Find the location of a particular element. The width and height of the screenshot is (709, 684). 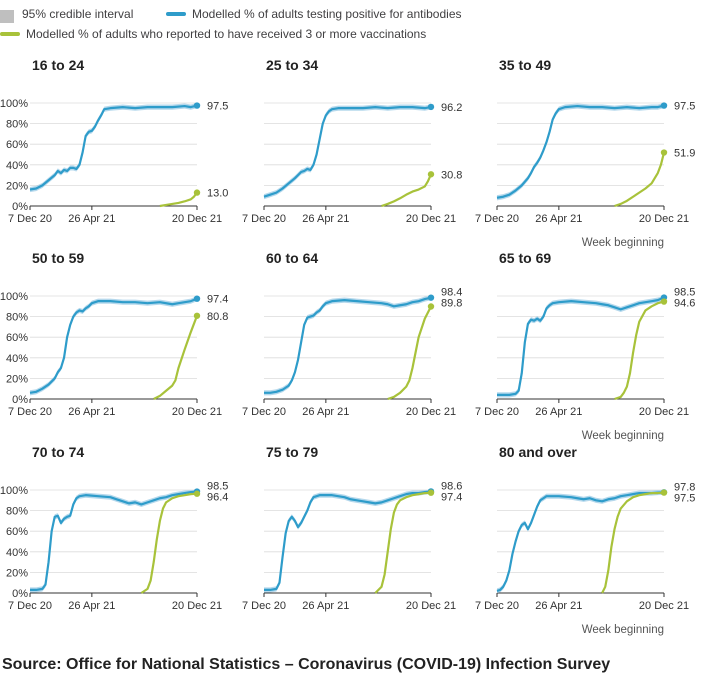

vaccine-end-label: 51.9 is located at coordinates (684, 154).